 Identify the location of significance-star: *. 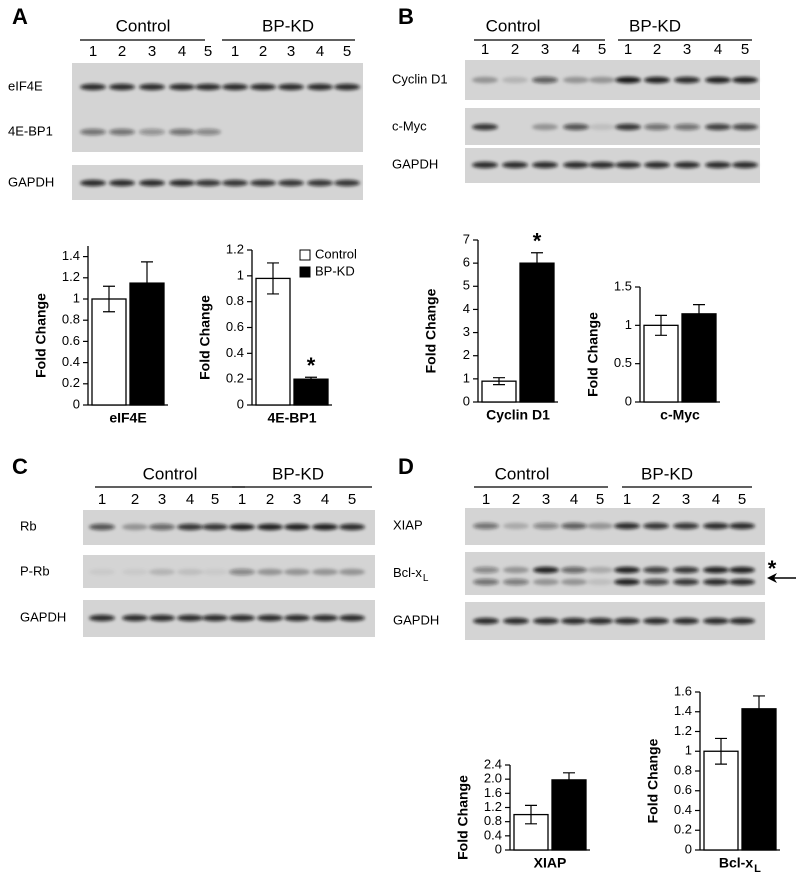
(311, 365).